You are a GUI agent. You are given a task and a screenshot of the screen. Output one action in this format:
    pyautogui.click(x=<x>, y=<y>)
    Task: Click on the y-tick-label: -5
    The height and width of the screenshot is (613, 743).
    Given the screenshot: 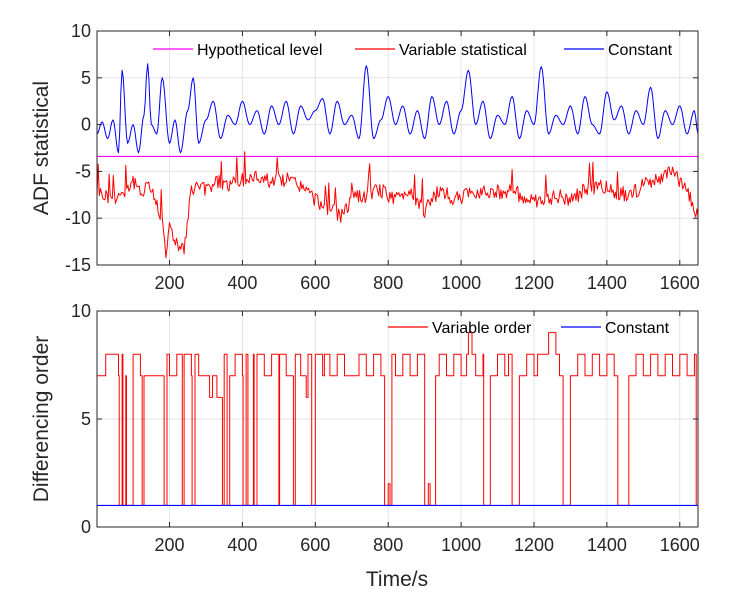 What is the action you would take?
    pyautogui.click(x=83, y=171)
    